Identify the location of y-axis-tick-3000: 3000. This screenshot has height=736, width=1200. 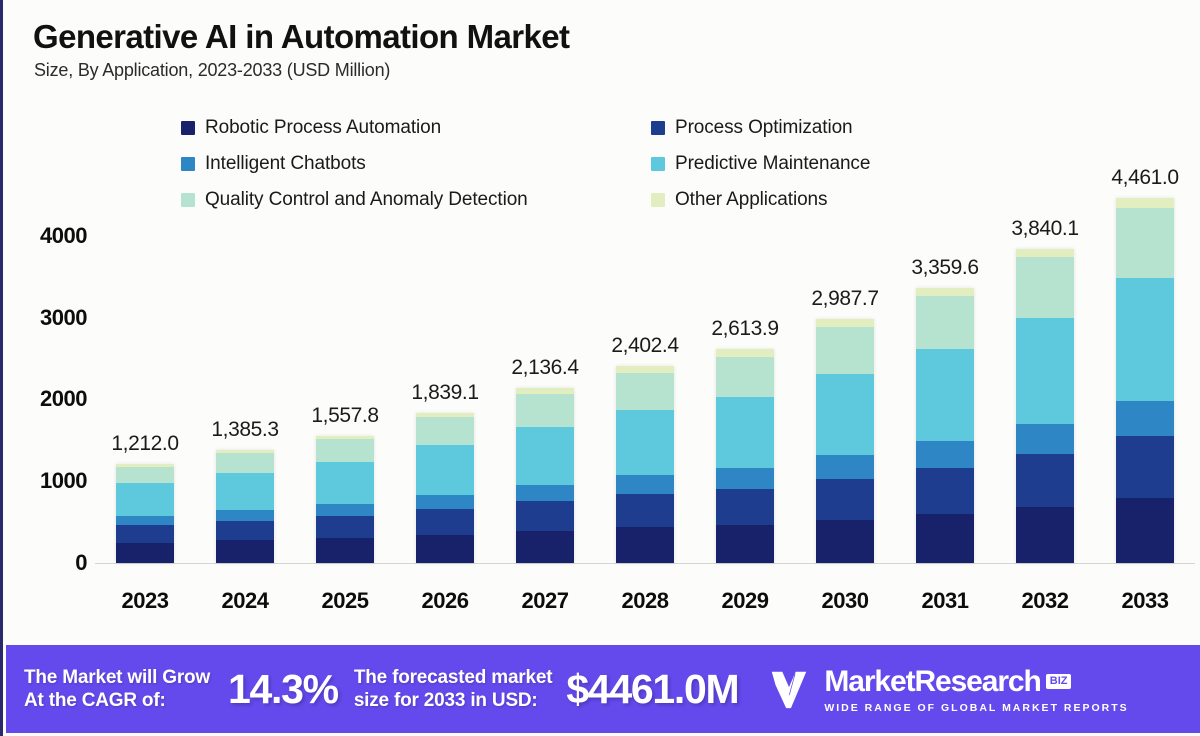
(63, 317).